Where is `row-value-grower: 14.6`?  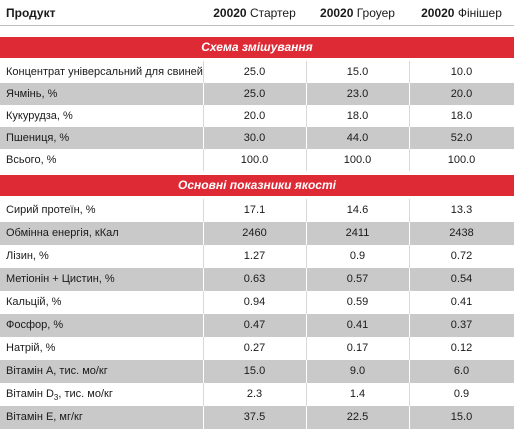
row-value-grower: 14.6 is located at coordinates (357, 210).